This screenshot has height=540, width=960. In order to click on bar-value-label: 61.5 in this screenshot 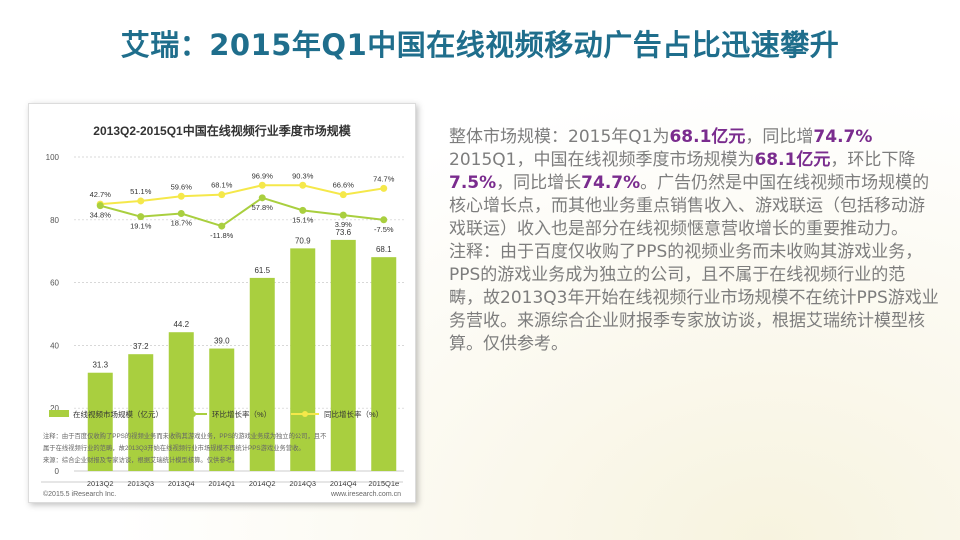, I will do `click(262, 270)`.